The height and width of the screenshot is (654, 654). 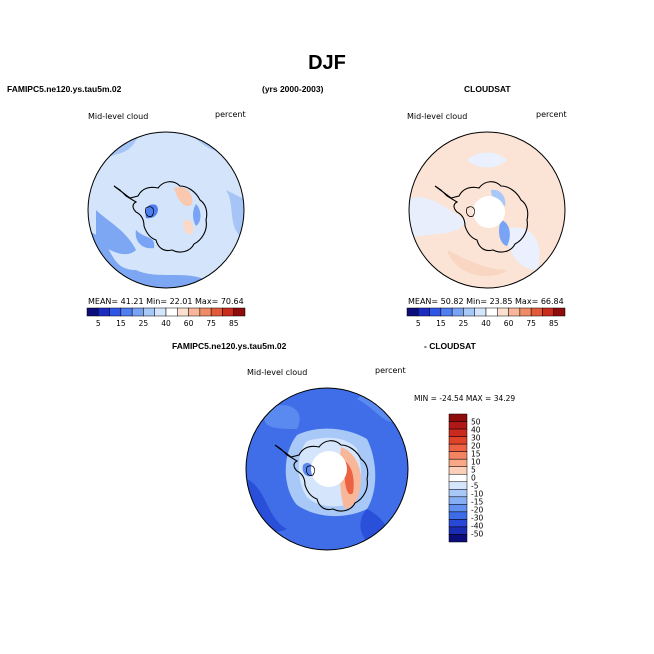 I want to click on diff-units-label: percent, so click(x=390, y=370).